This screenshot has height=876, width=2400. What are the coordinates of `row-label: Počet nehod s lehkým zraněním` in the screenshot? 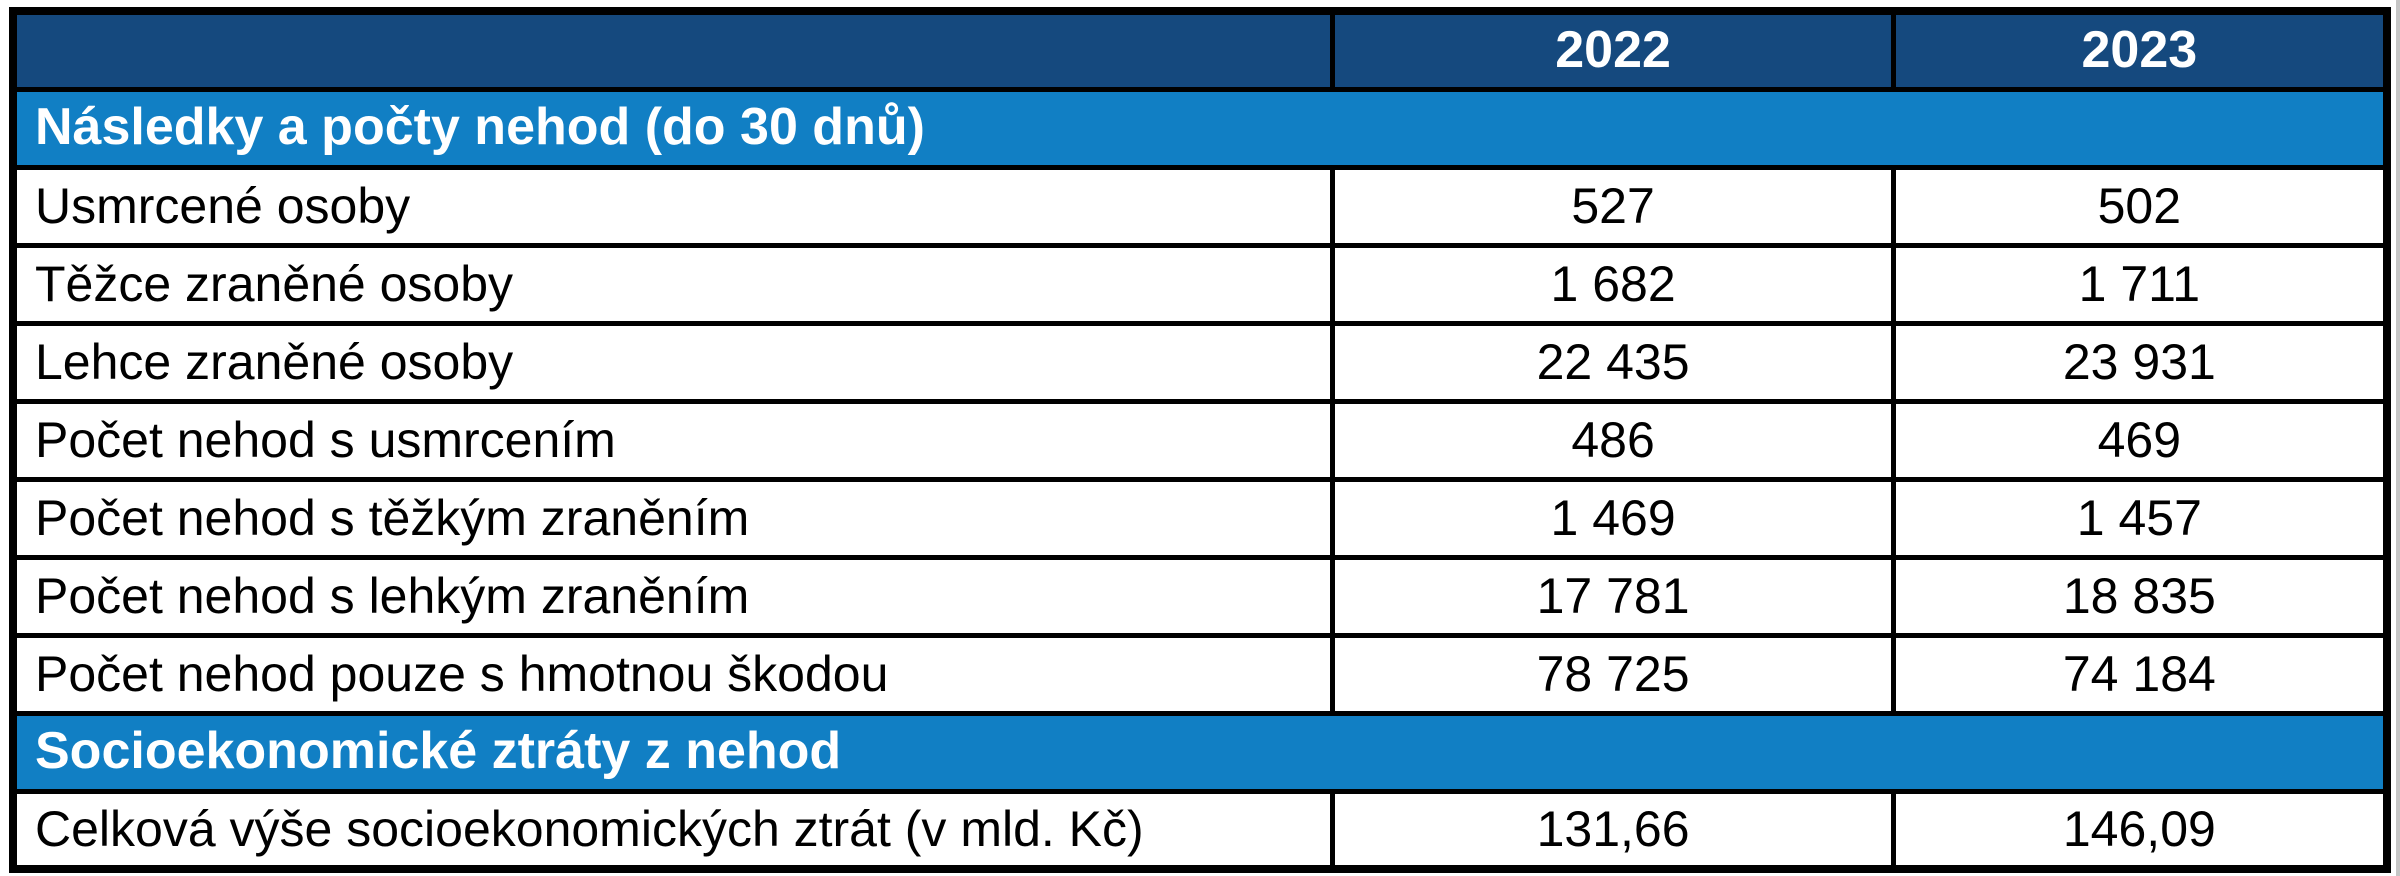 It's located at (673, 596).